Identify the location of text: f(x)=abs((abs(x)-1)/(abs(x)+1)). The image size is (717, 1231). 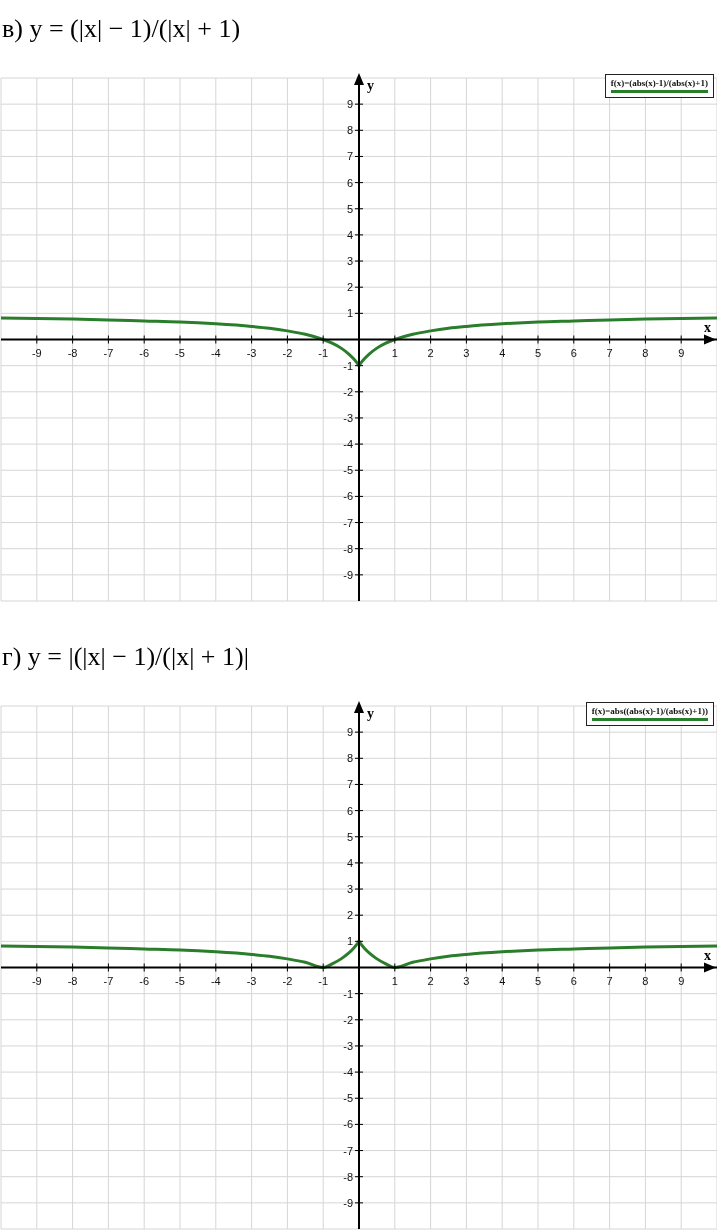
(649, 711).